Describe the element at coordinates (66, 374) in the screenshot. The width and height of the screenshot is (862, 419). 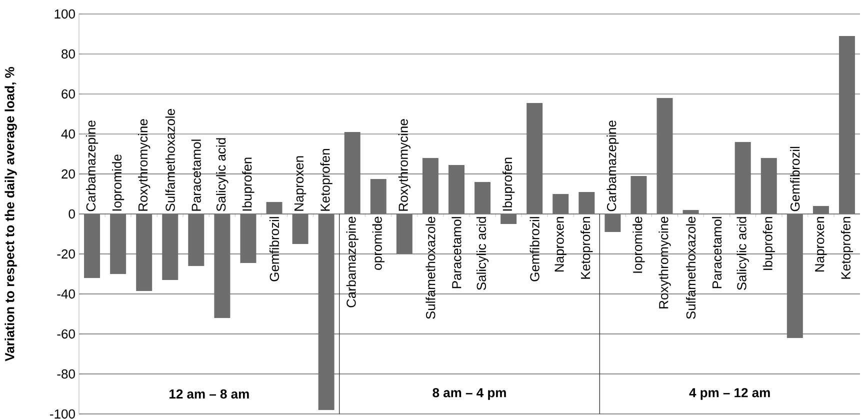
I see `y-tick-label: -80` at that location.